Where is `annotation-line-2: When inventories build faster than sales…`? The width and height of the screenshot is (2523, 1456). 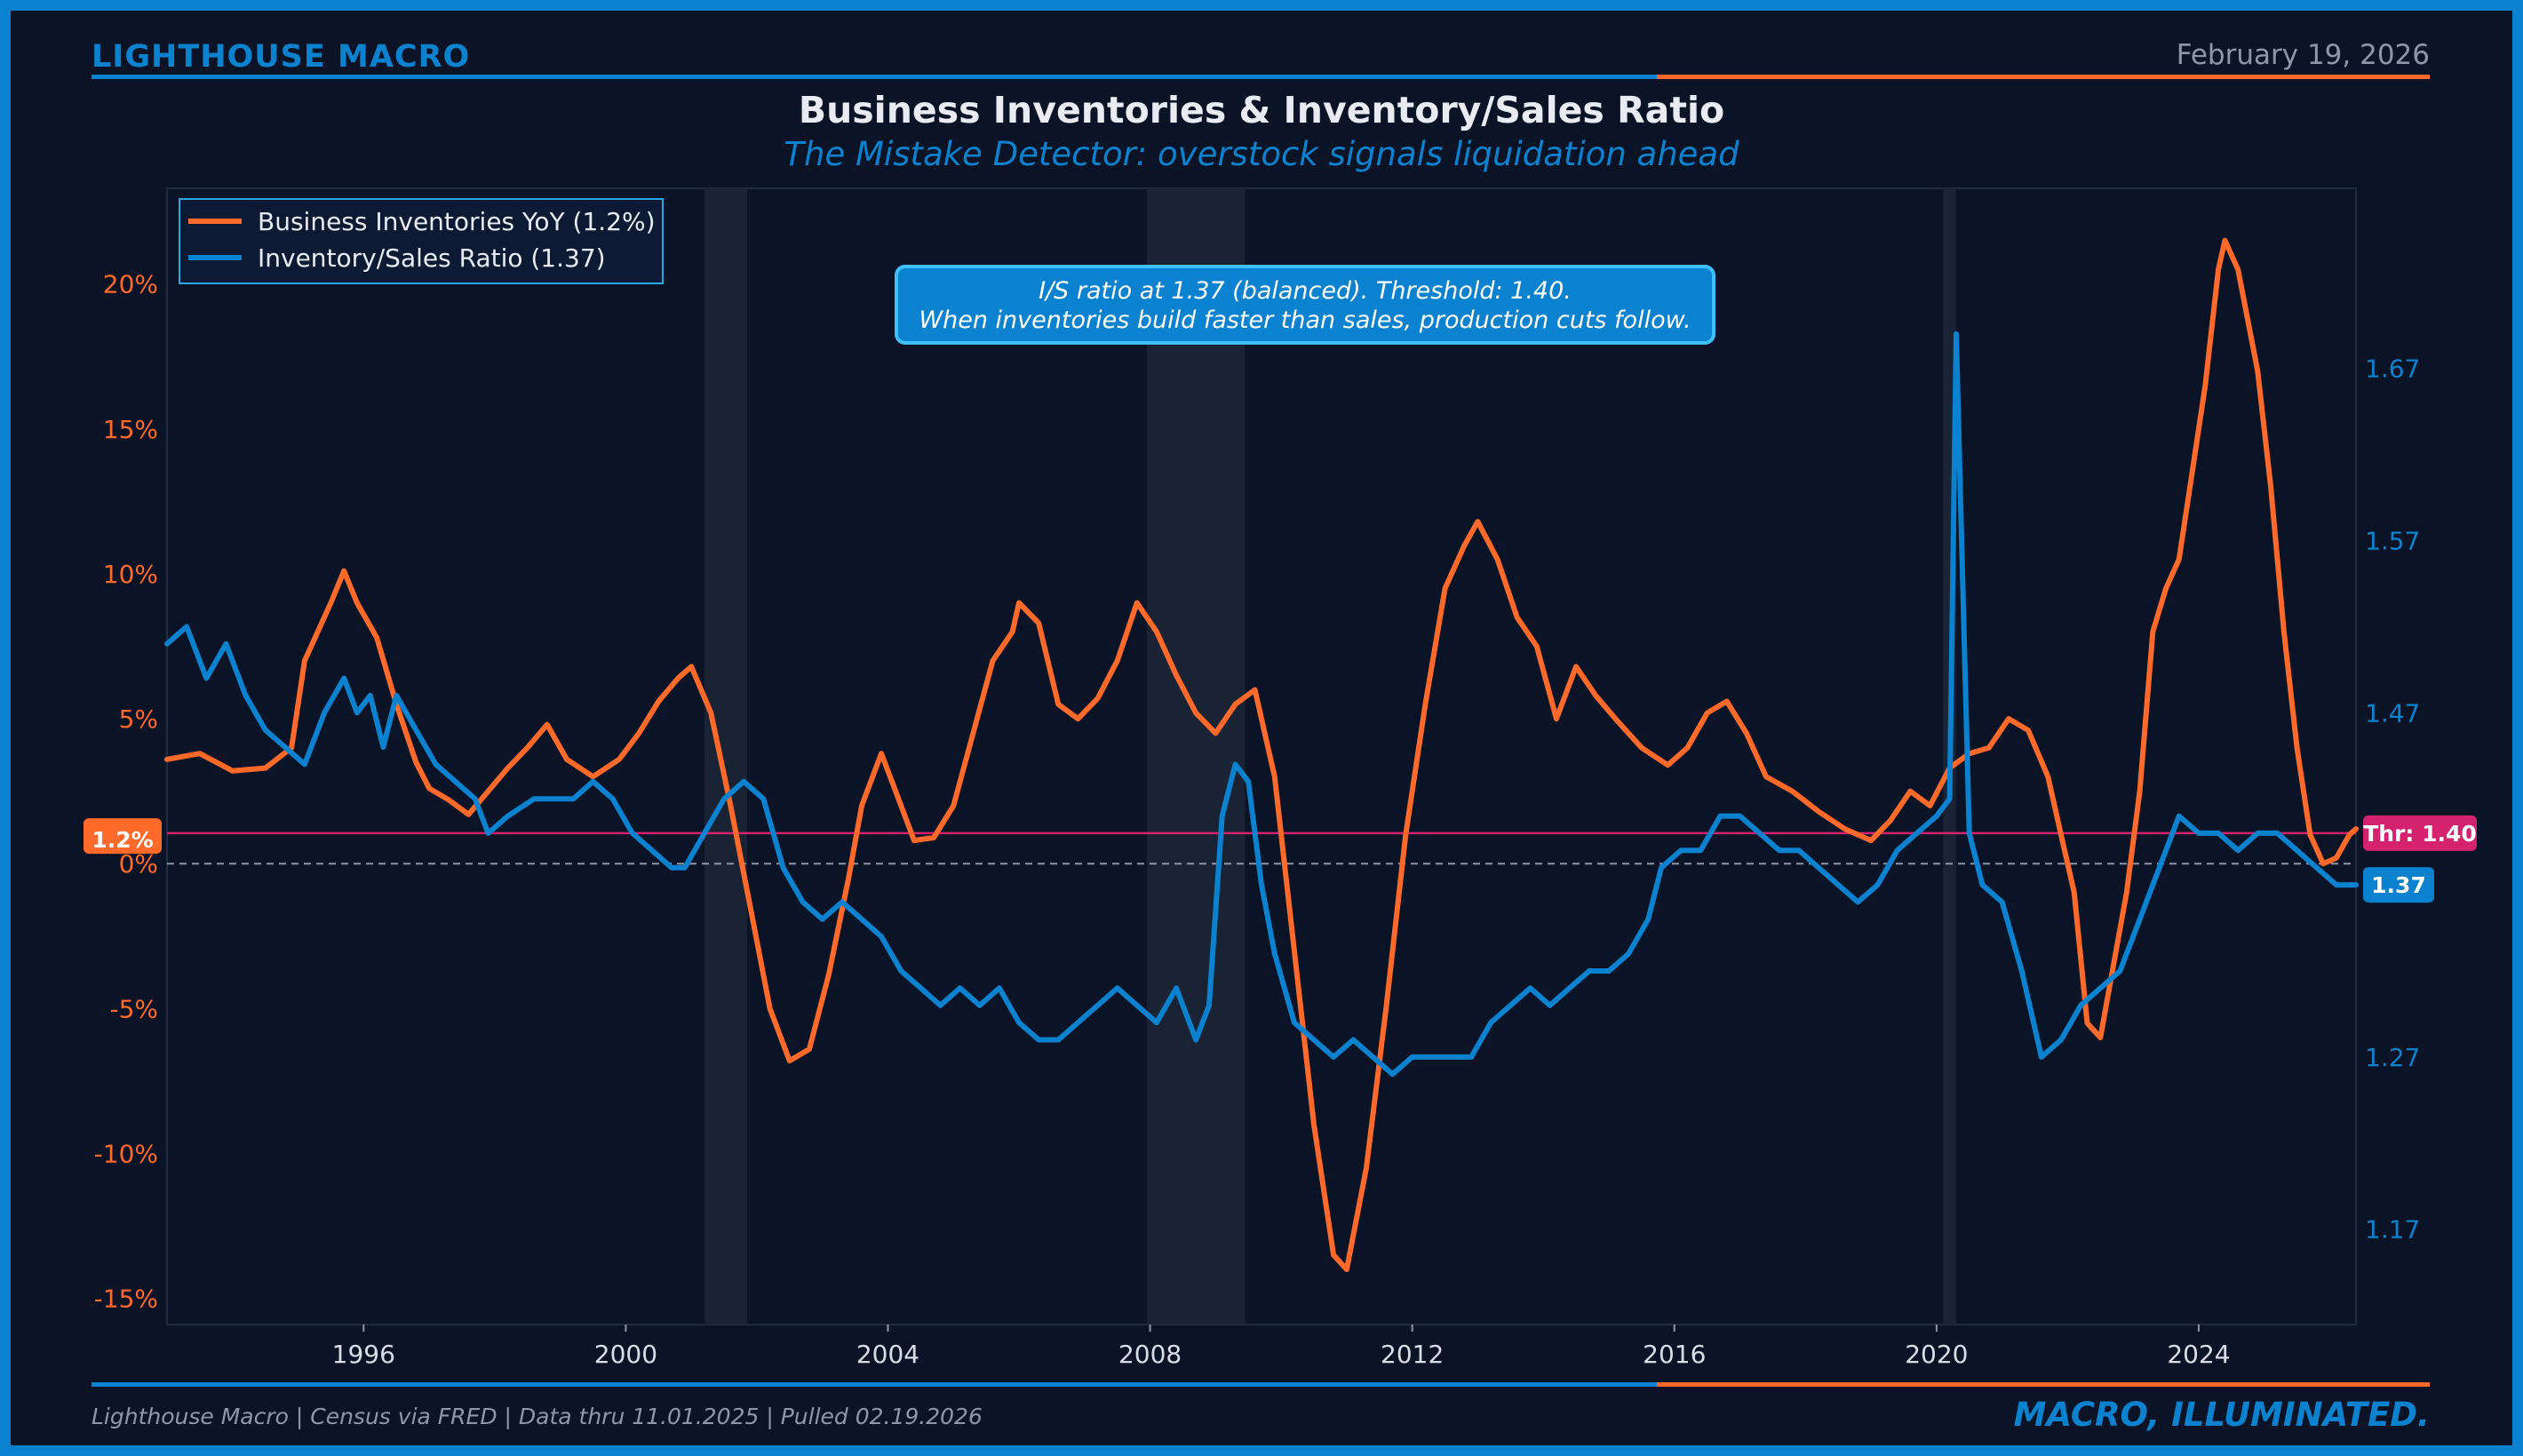 annotation-line-2: When inventories build faster than sales… is located at coordinates (1305, 320).